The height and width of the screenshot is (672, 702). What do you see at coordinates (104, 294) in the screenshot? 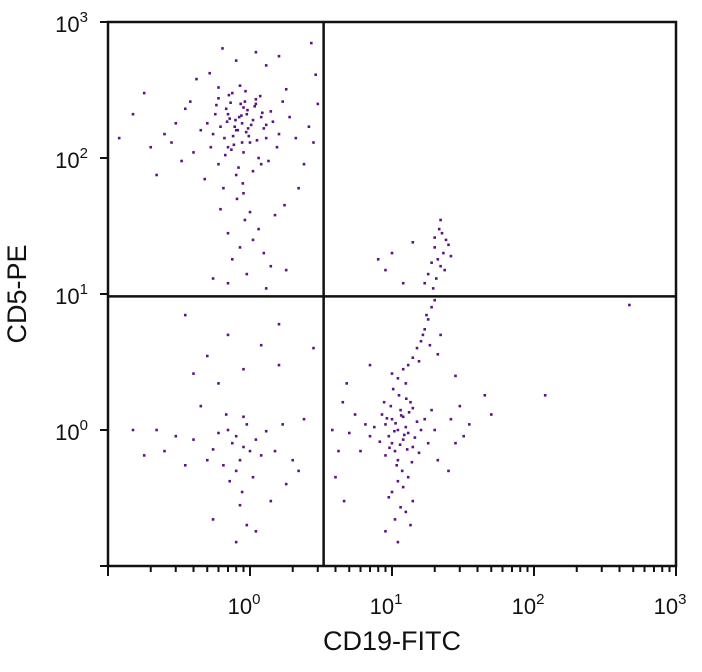
I see `y-axis-ticks` at bounding box center [104, 294].